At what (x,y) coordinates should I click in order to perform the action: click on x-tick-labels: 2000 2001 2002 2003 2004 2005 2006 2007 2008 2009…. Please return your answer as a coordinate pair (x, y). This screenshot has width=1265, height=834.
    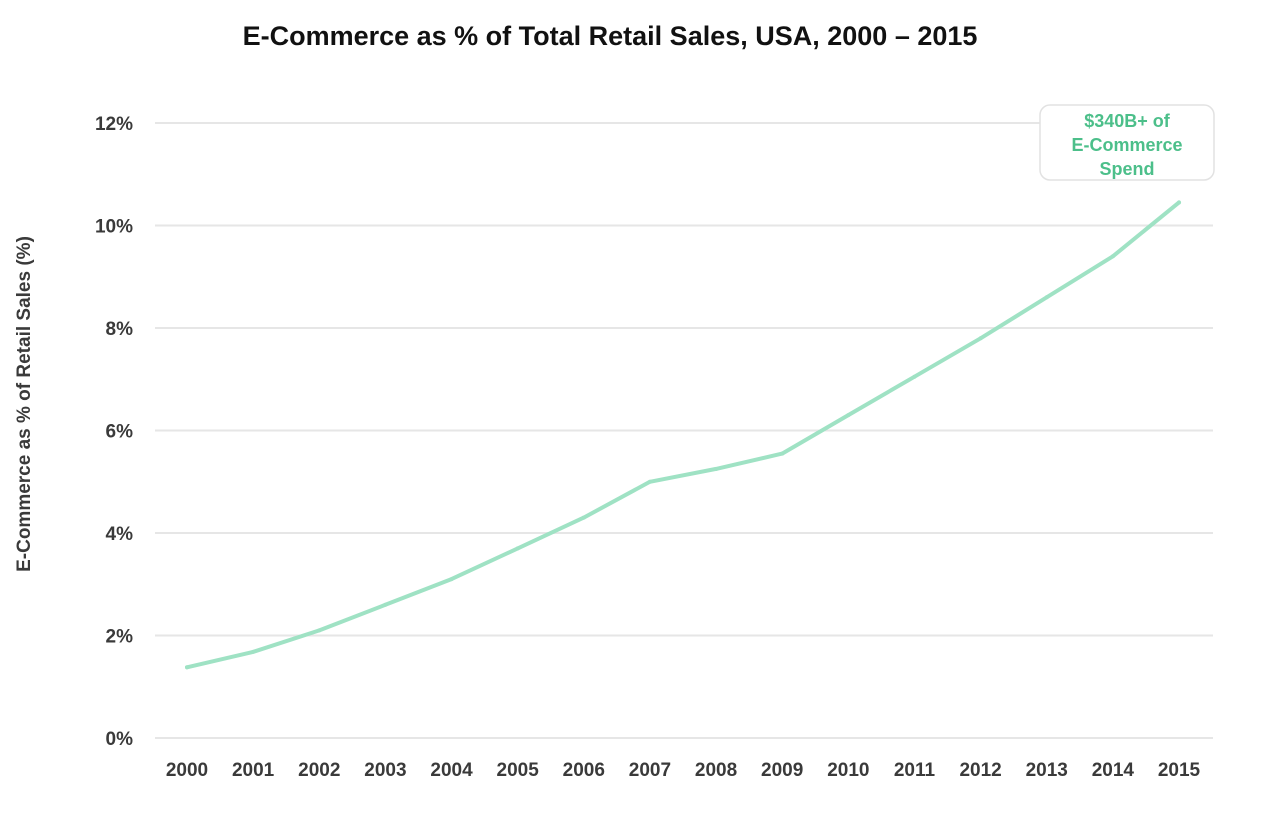
    Looking at the image, I should click on (683, 770).